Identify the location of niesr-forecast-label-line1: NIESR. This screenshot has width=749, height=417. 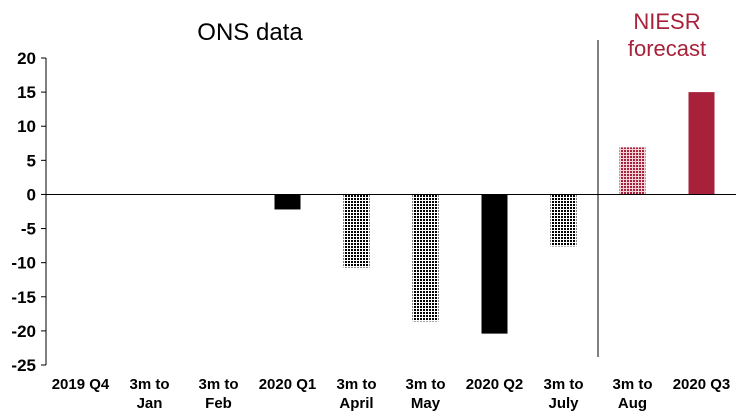
(666, 21).